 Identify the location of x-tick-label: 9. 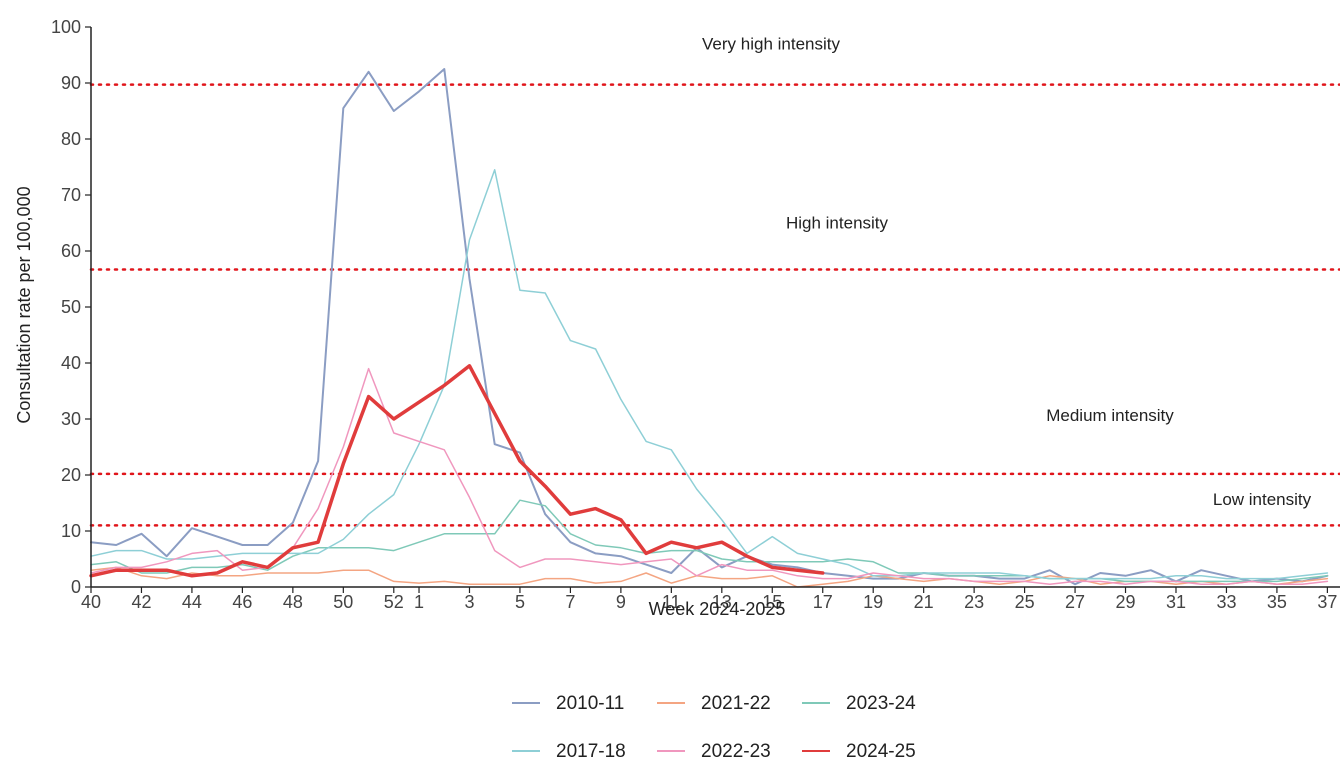
(621, 602).